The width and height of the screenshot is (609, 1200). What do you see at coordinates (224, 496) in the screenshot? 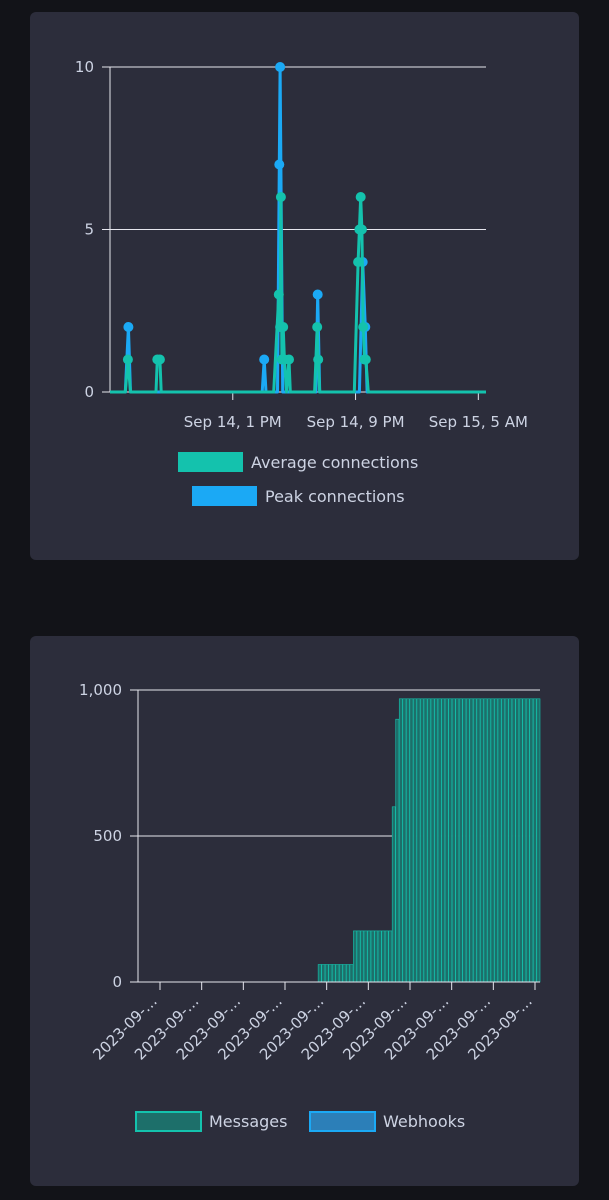
I see `legend-swatch-peak` at bounding box center [224, 496].